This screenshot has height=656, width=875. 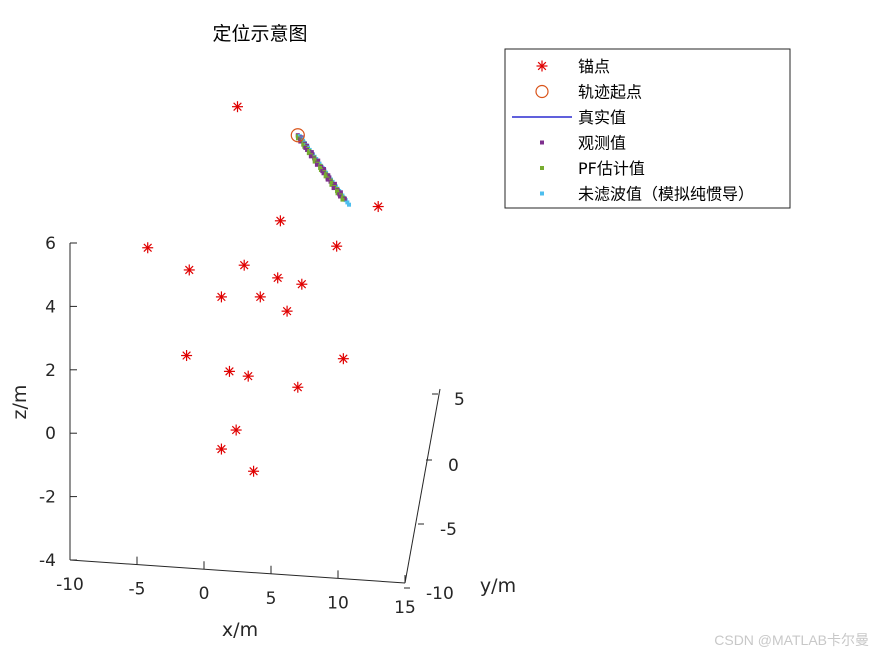 I want to click on x-tick-label: 0, so click(x=204, y=594).